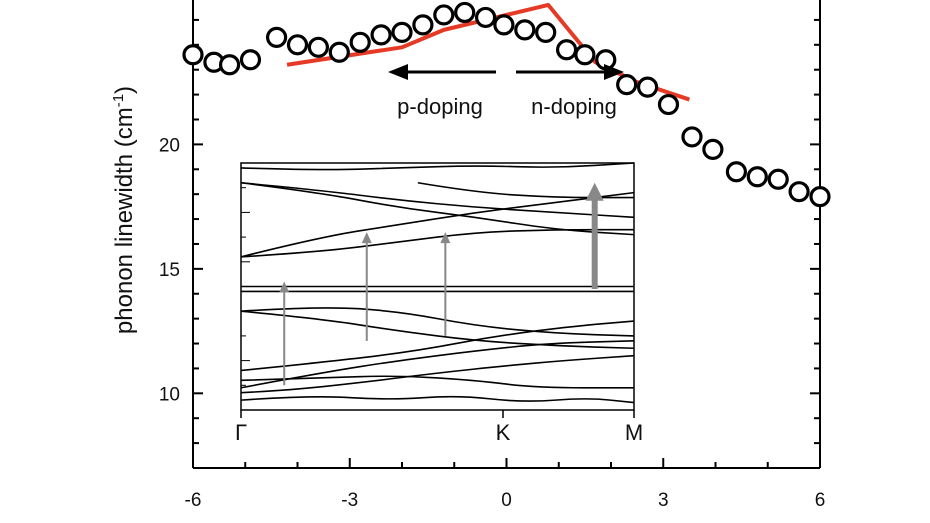 The height and width of the screenshot is (523, 930). Describe the element at coordinates (124, 220) in the screenshot. I see `y-axis-label-main: phonon linewidth (cm` at that location.